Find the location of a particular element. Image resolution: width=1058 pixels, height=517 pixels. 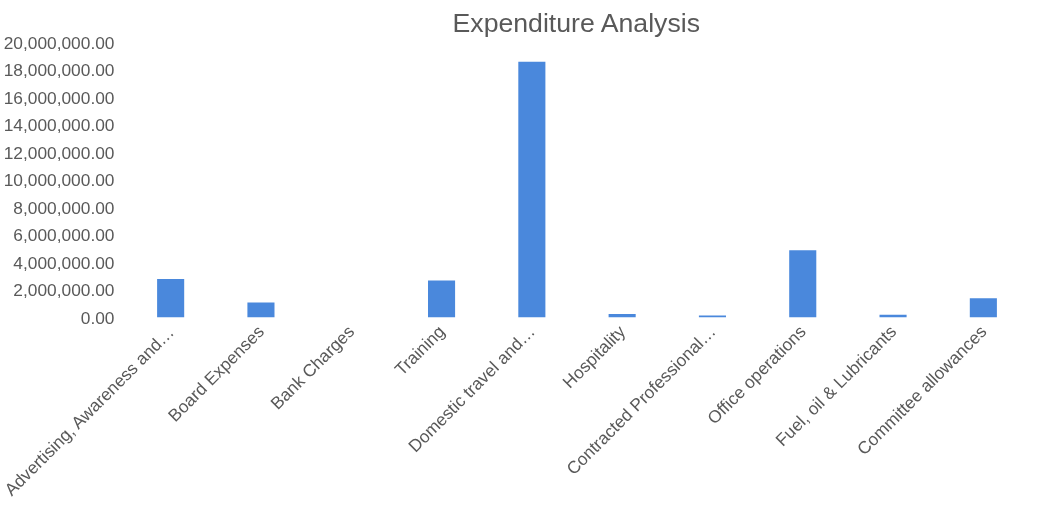

y-tick-label: 14,000,000.00 is located at coordinates (59, 125).